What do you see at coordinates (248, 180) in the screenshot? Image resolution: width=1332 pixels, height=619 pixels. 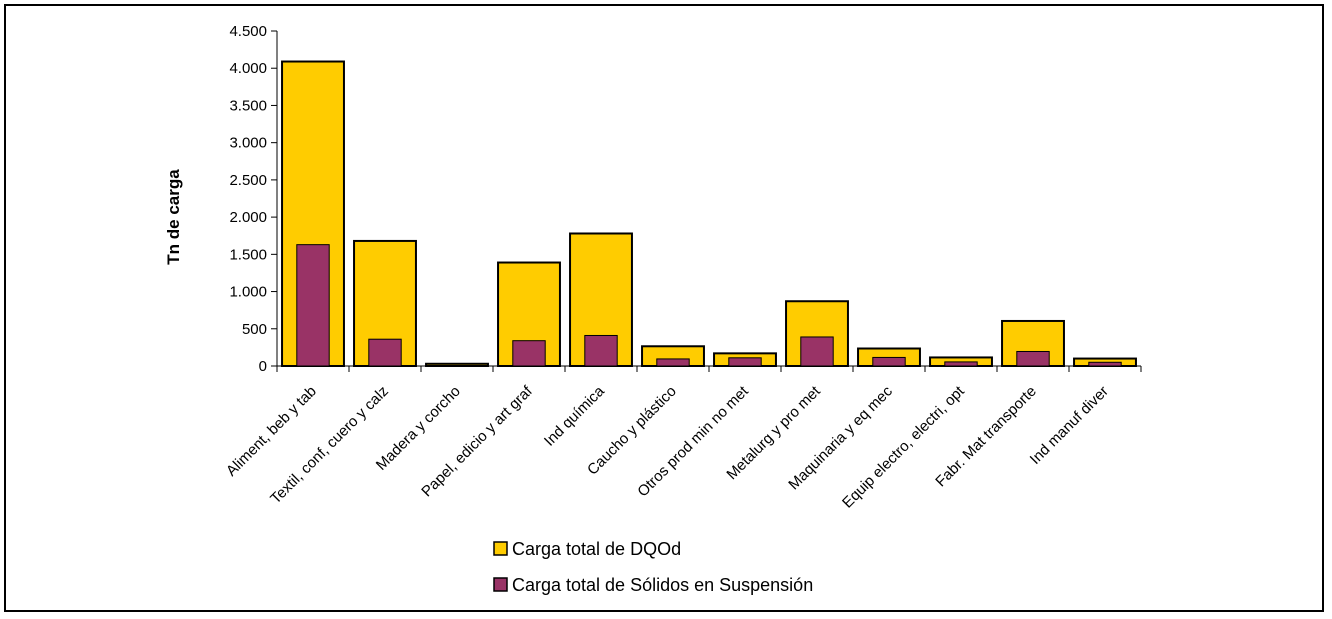 I see `y-tick-label: 2.500` at bounding box center [248, 180].